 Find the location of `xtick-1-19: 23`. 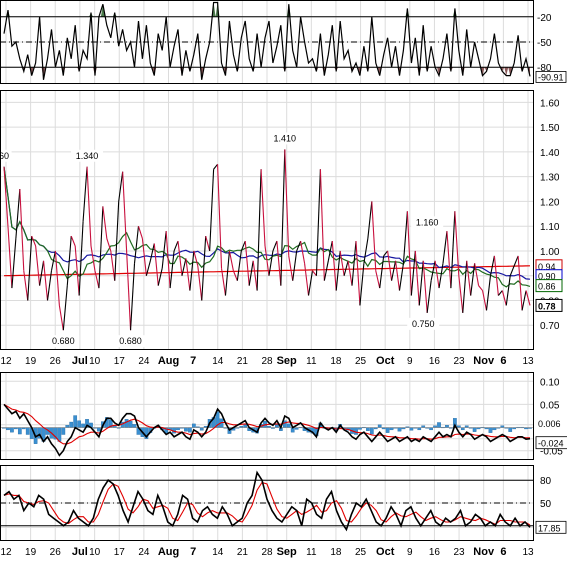

xtick-1-19: 23 is located at coordinates (459, 552).